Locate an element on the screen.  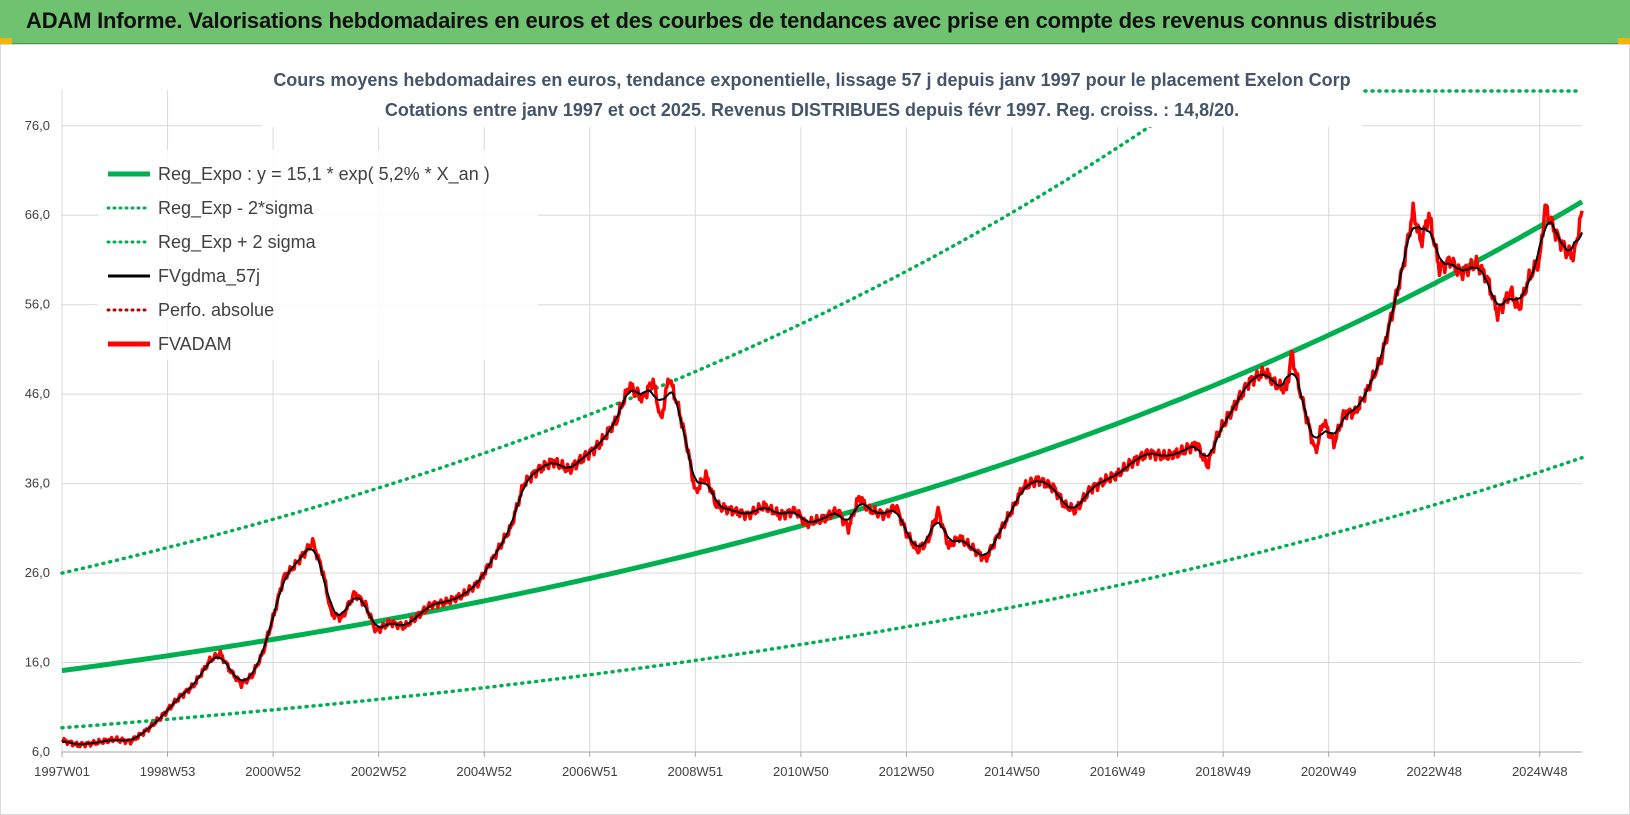
y-tick-label: 26,0 is located at coordinates (37, 572).